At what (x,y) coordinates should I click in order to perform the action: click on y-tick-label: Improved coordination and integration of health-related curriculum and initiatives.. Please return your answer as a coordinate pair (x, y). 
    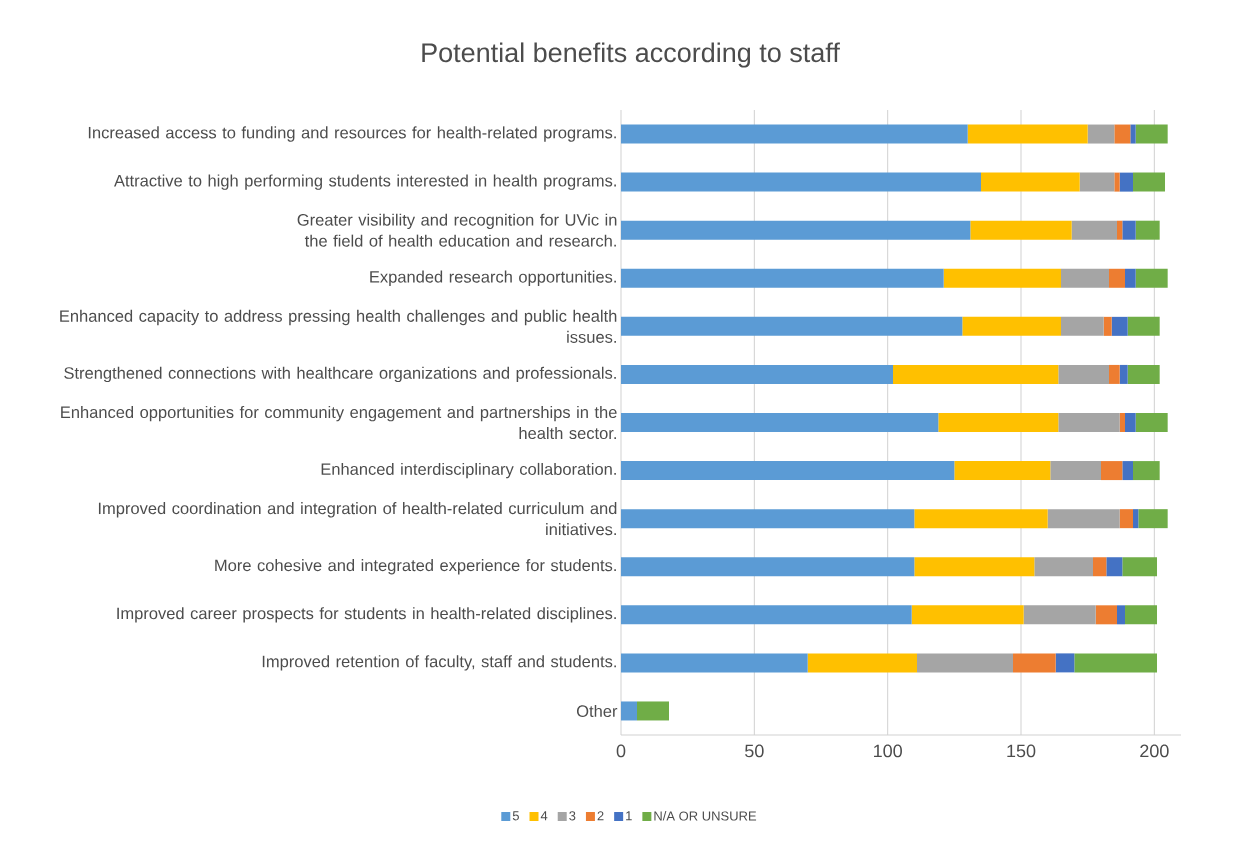
    Looking at the image, I should click on (357, 519).